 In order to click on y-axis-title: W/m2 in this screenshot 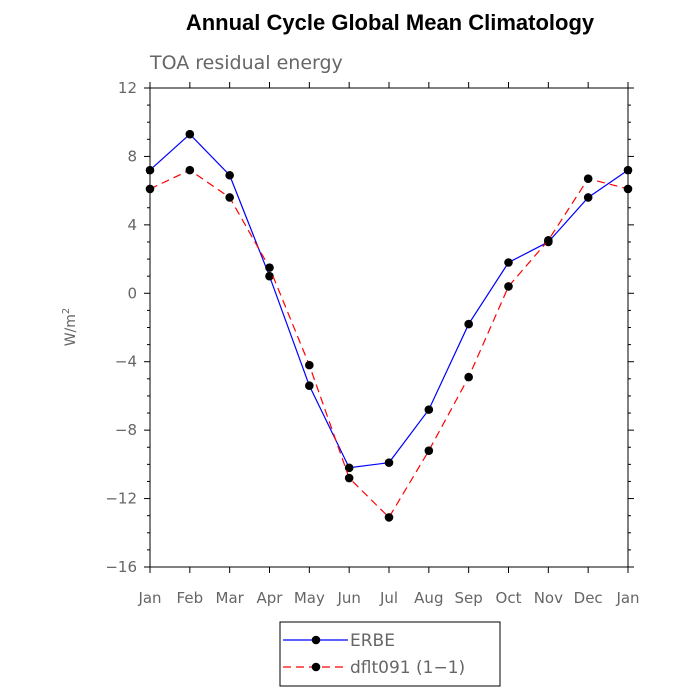, I will do `click(70, 327)`.